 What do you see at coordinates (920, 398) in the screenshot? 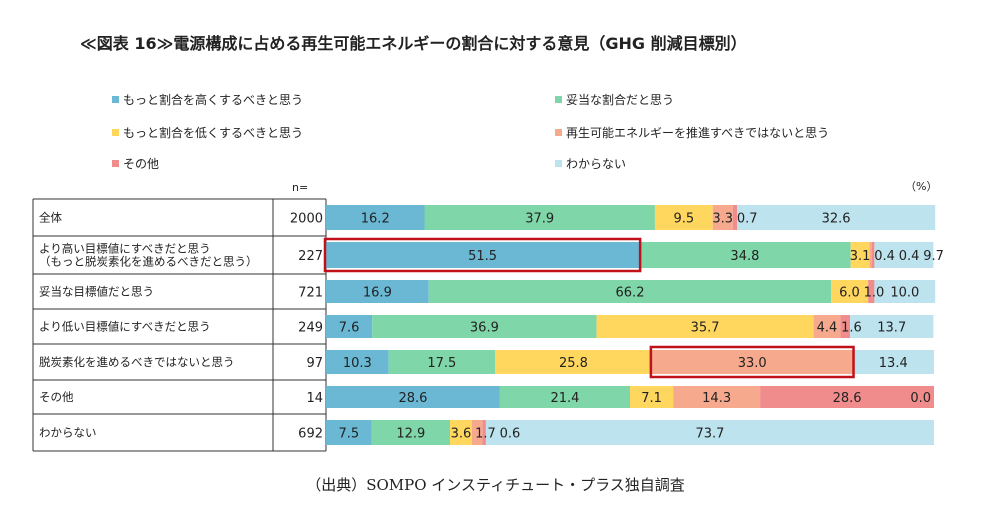
I see `data-label: 0.0` at bounding box center [920, 398].